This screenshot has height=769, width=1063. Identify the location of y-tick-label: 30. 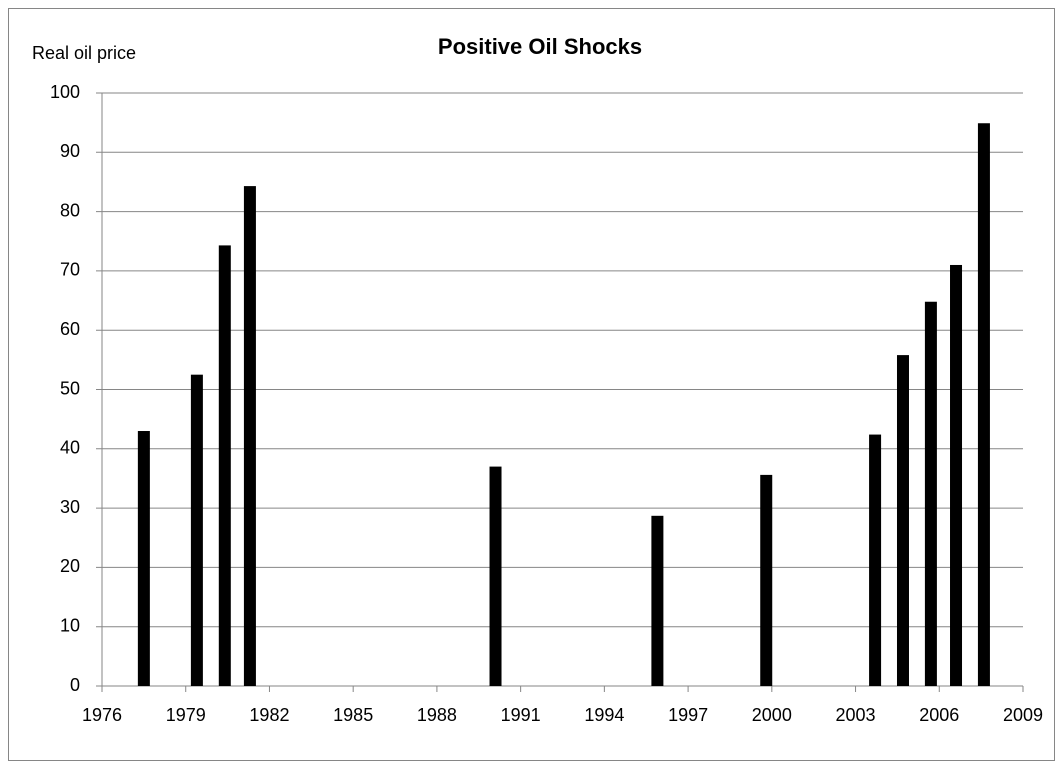
(70, 507).